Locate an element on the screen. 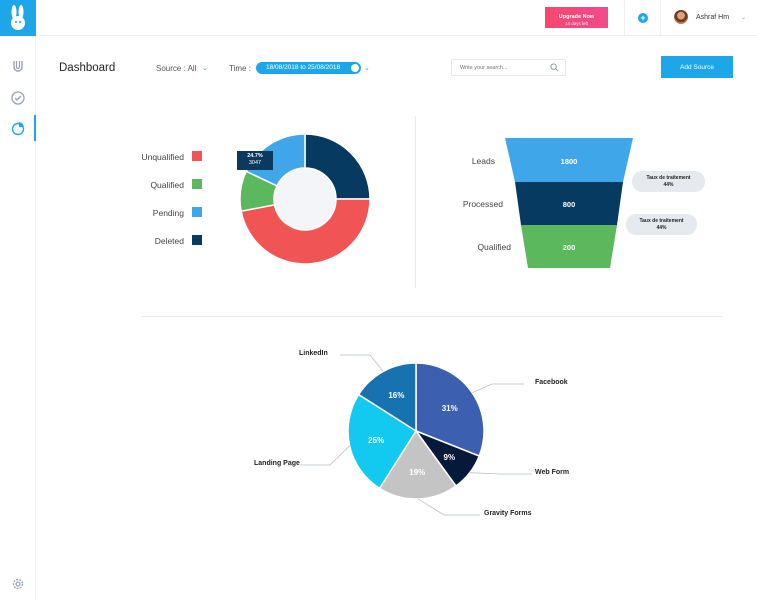  trial-days-left: 14 days left is located at coordinates (576, 23).